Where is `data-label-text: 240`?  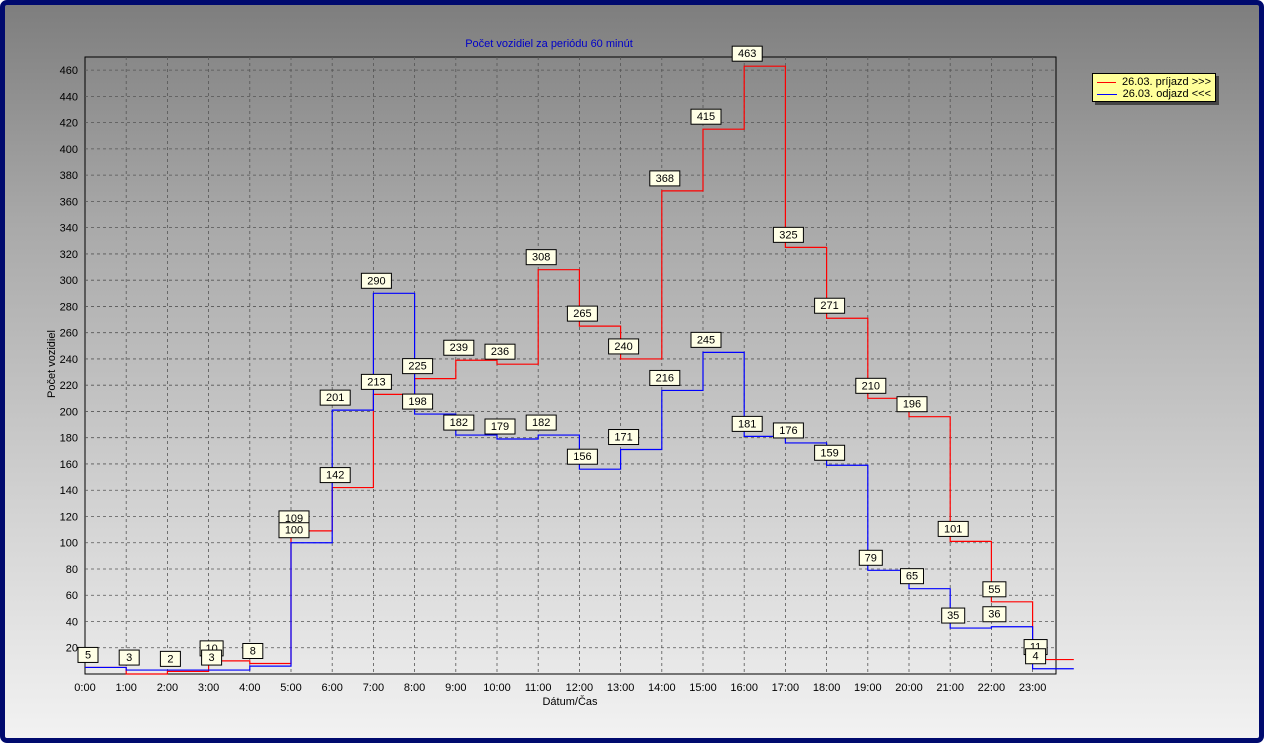
data-label-text: 240 is located at coordinates (623, 347).